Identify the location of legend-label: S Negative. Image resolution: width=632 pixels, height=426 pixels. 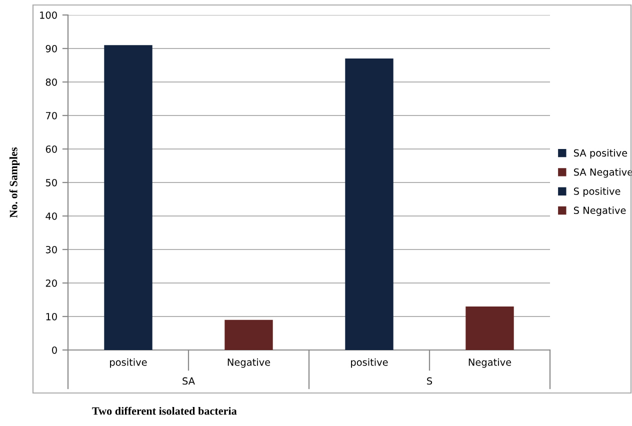
(600, 211).